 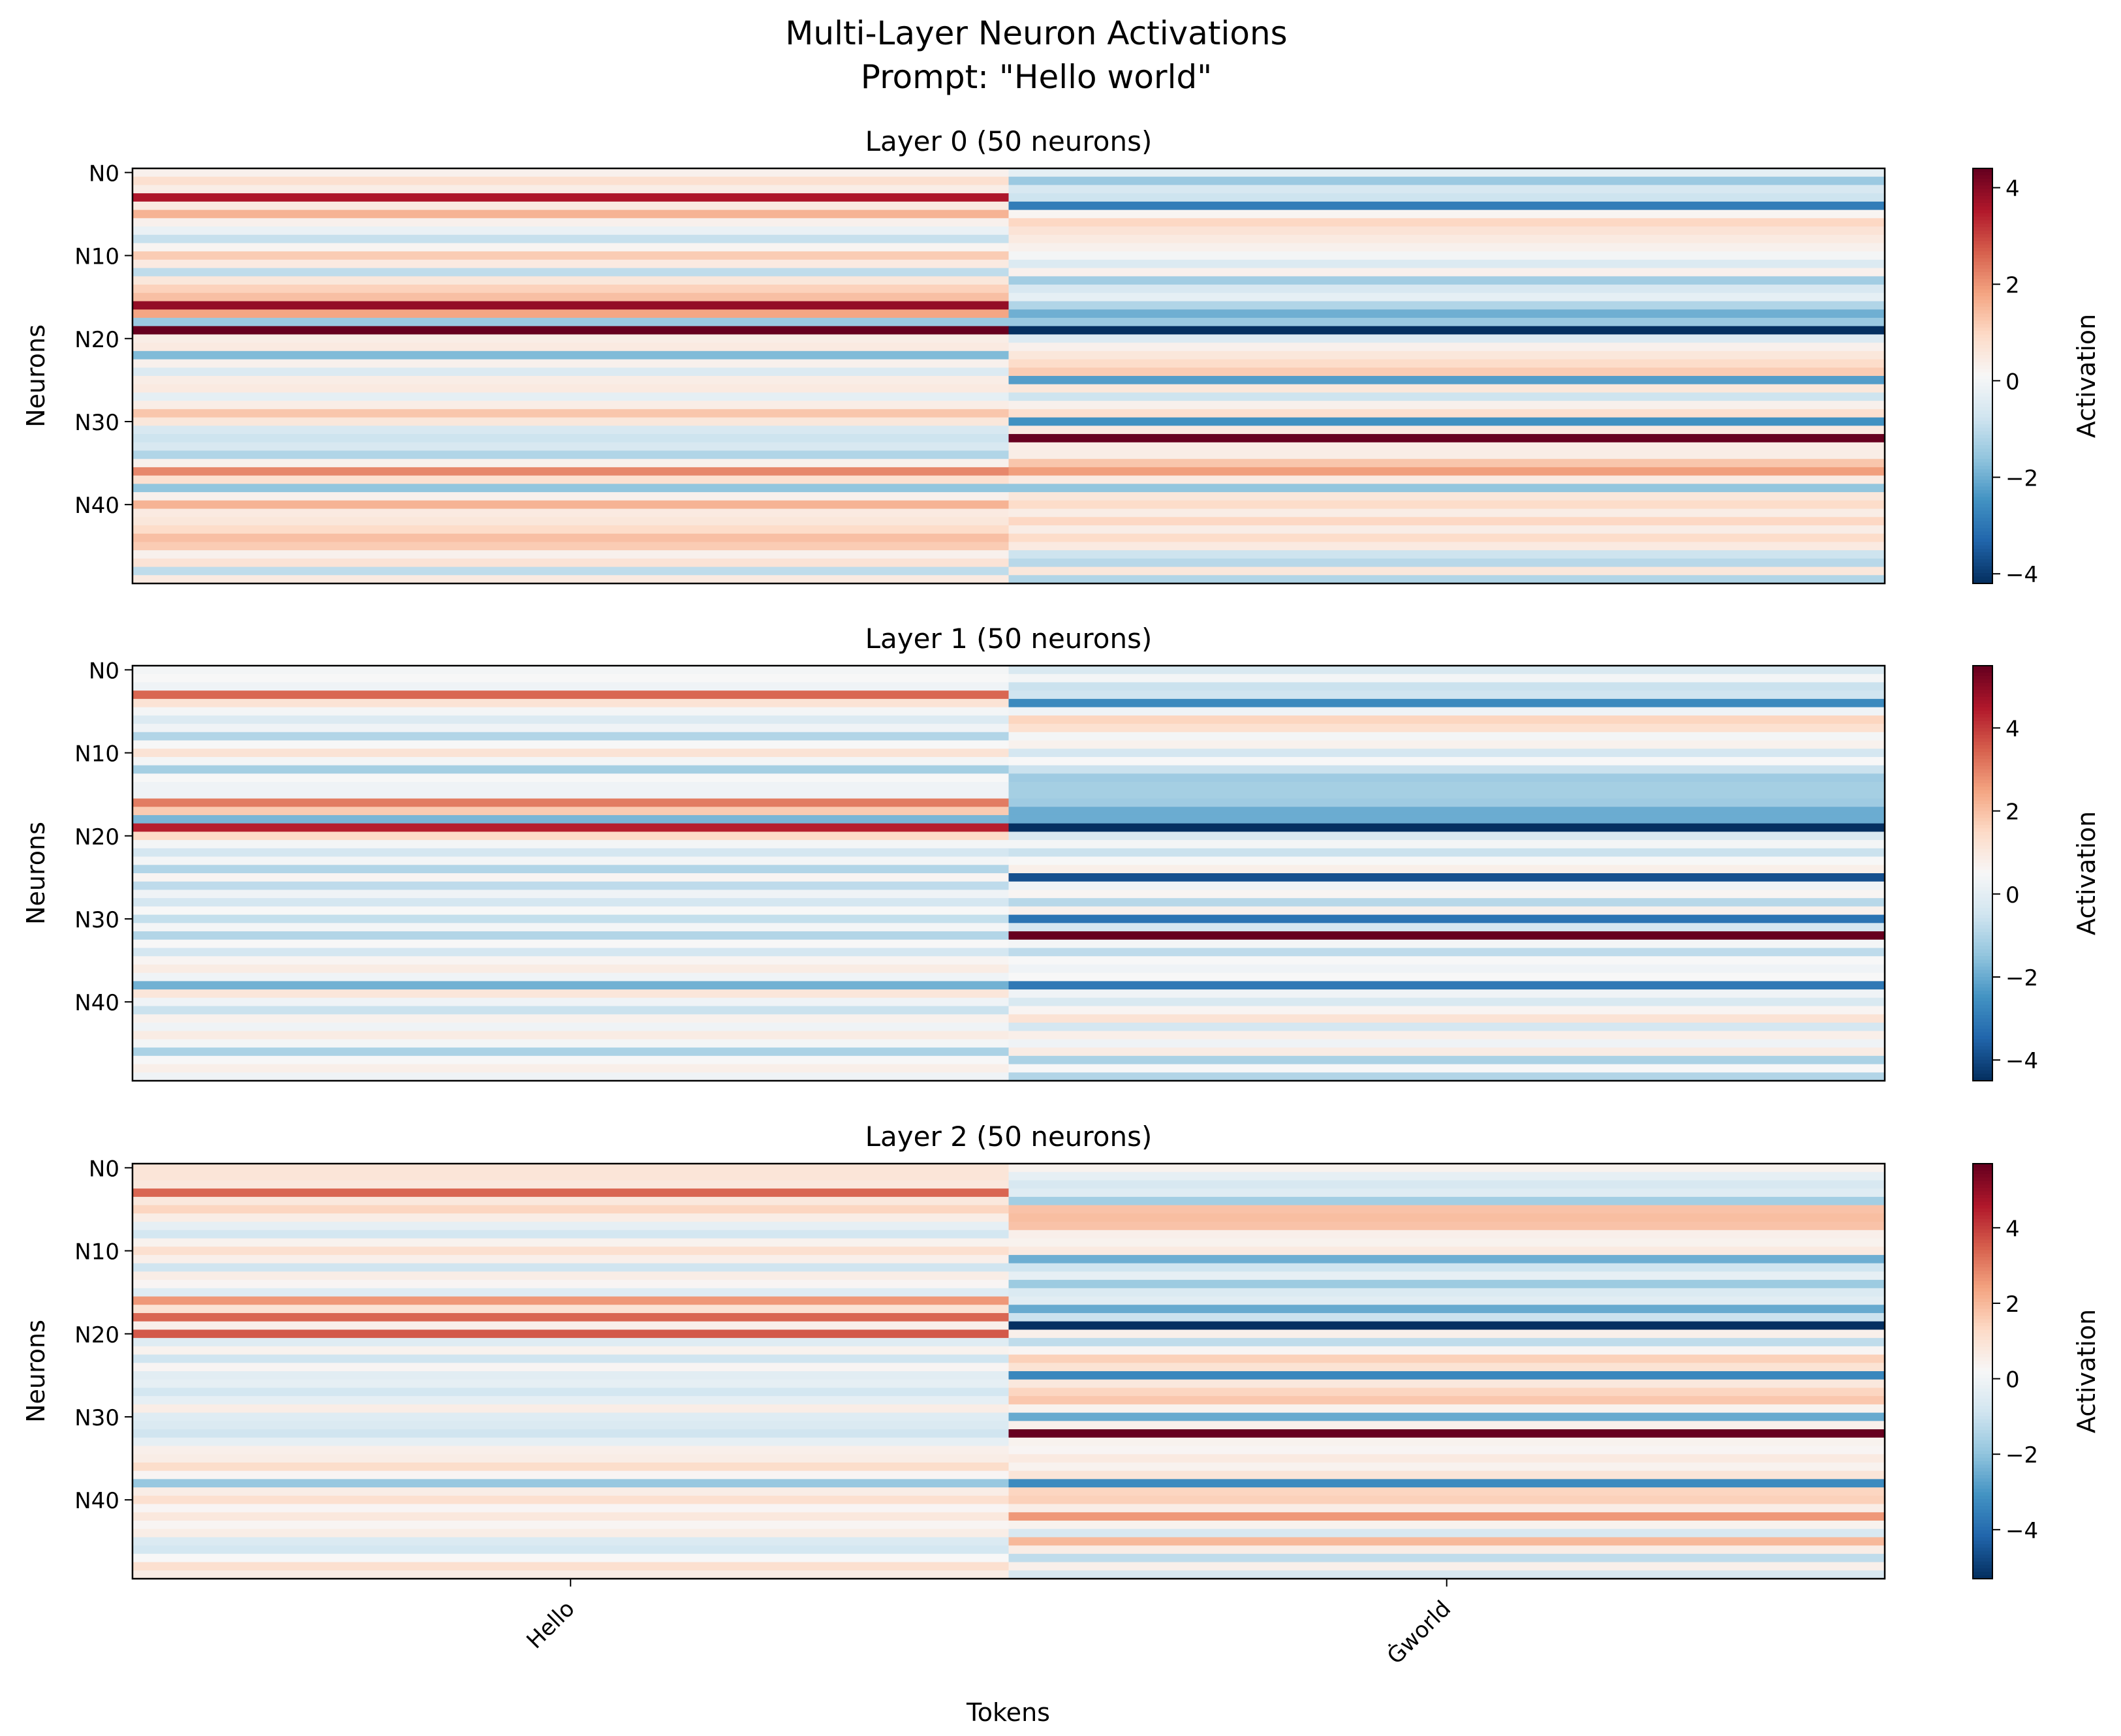 I want to click on colorbar: −4 −2 0 2 4 Activation, so click(x=2036, y=873).